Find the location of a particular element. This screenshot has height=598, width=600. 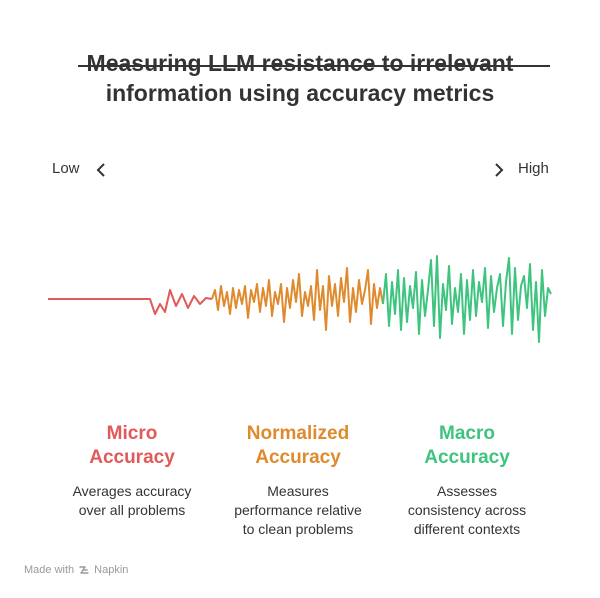

metric-normalized-desc-line-2: performance relative is located at coordinates (298, 510).